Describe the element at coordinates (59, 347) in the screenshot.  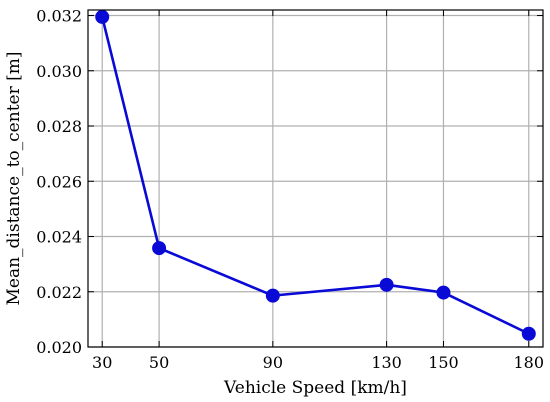
I see `y-tick-label: 0.020` at that location.